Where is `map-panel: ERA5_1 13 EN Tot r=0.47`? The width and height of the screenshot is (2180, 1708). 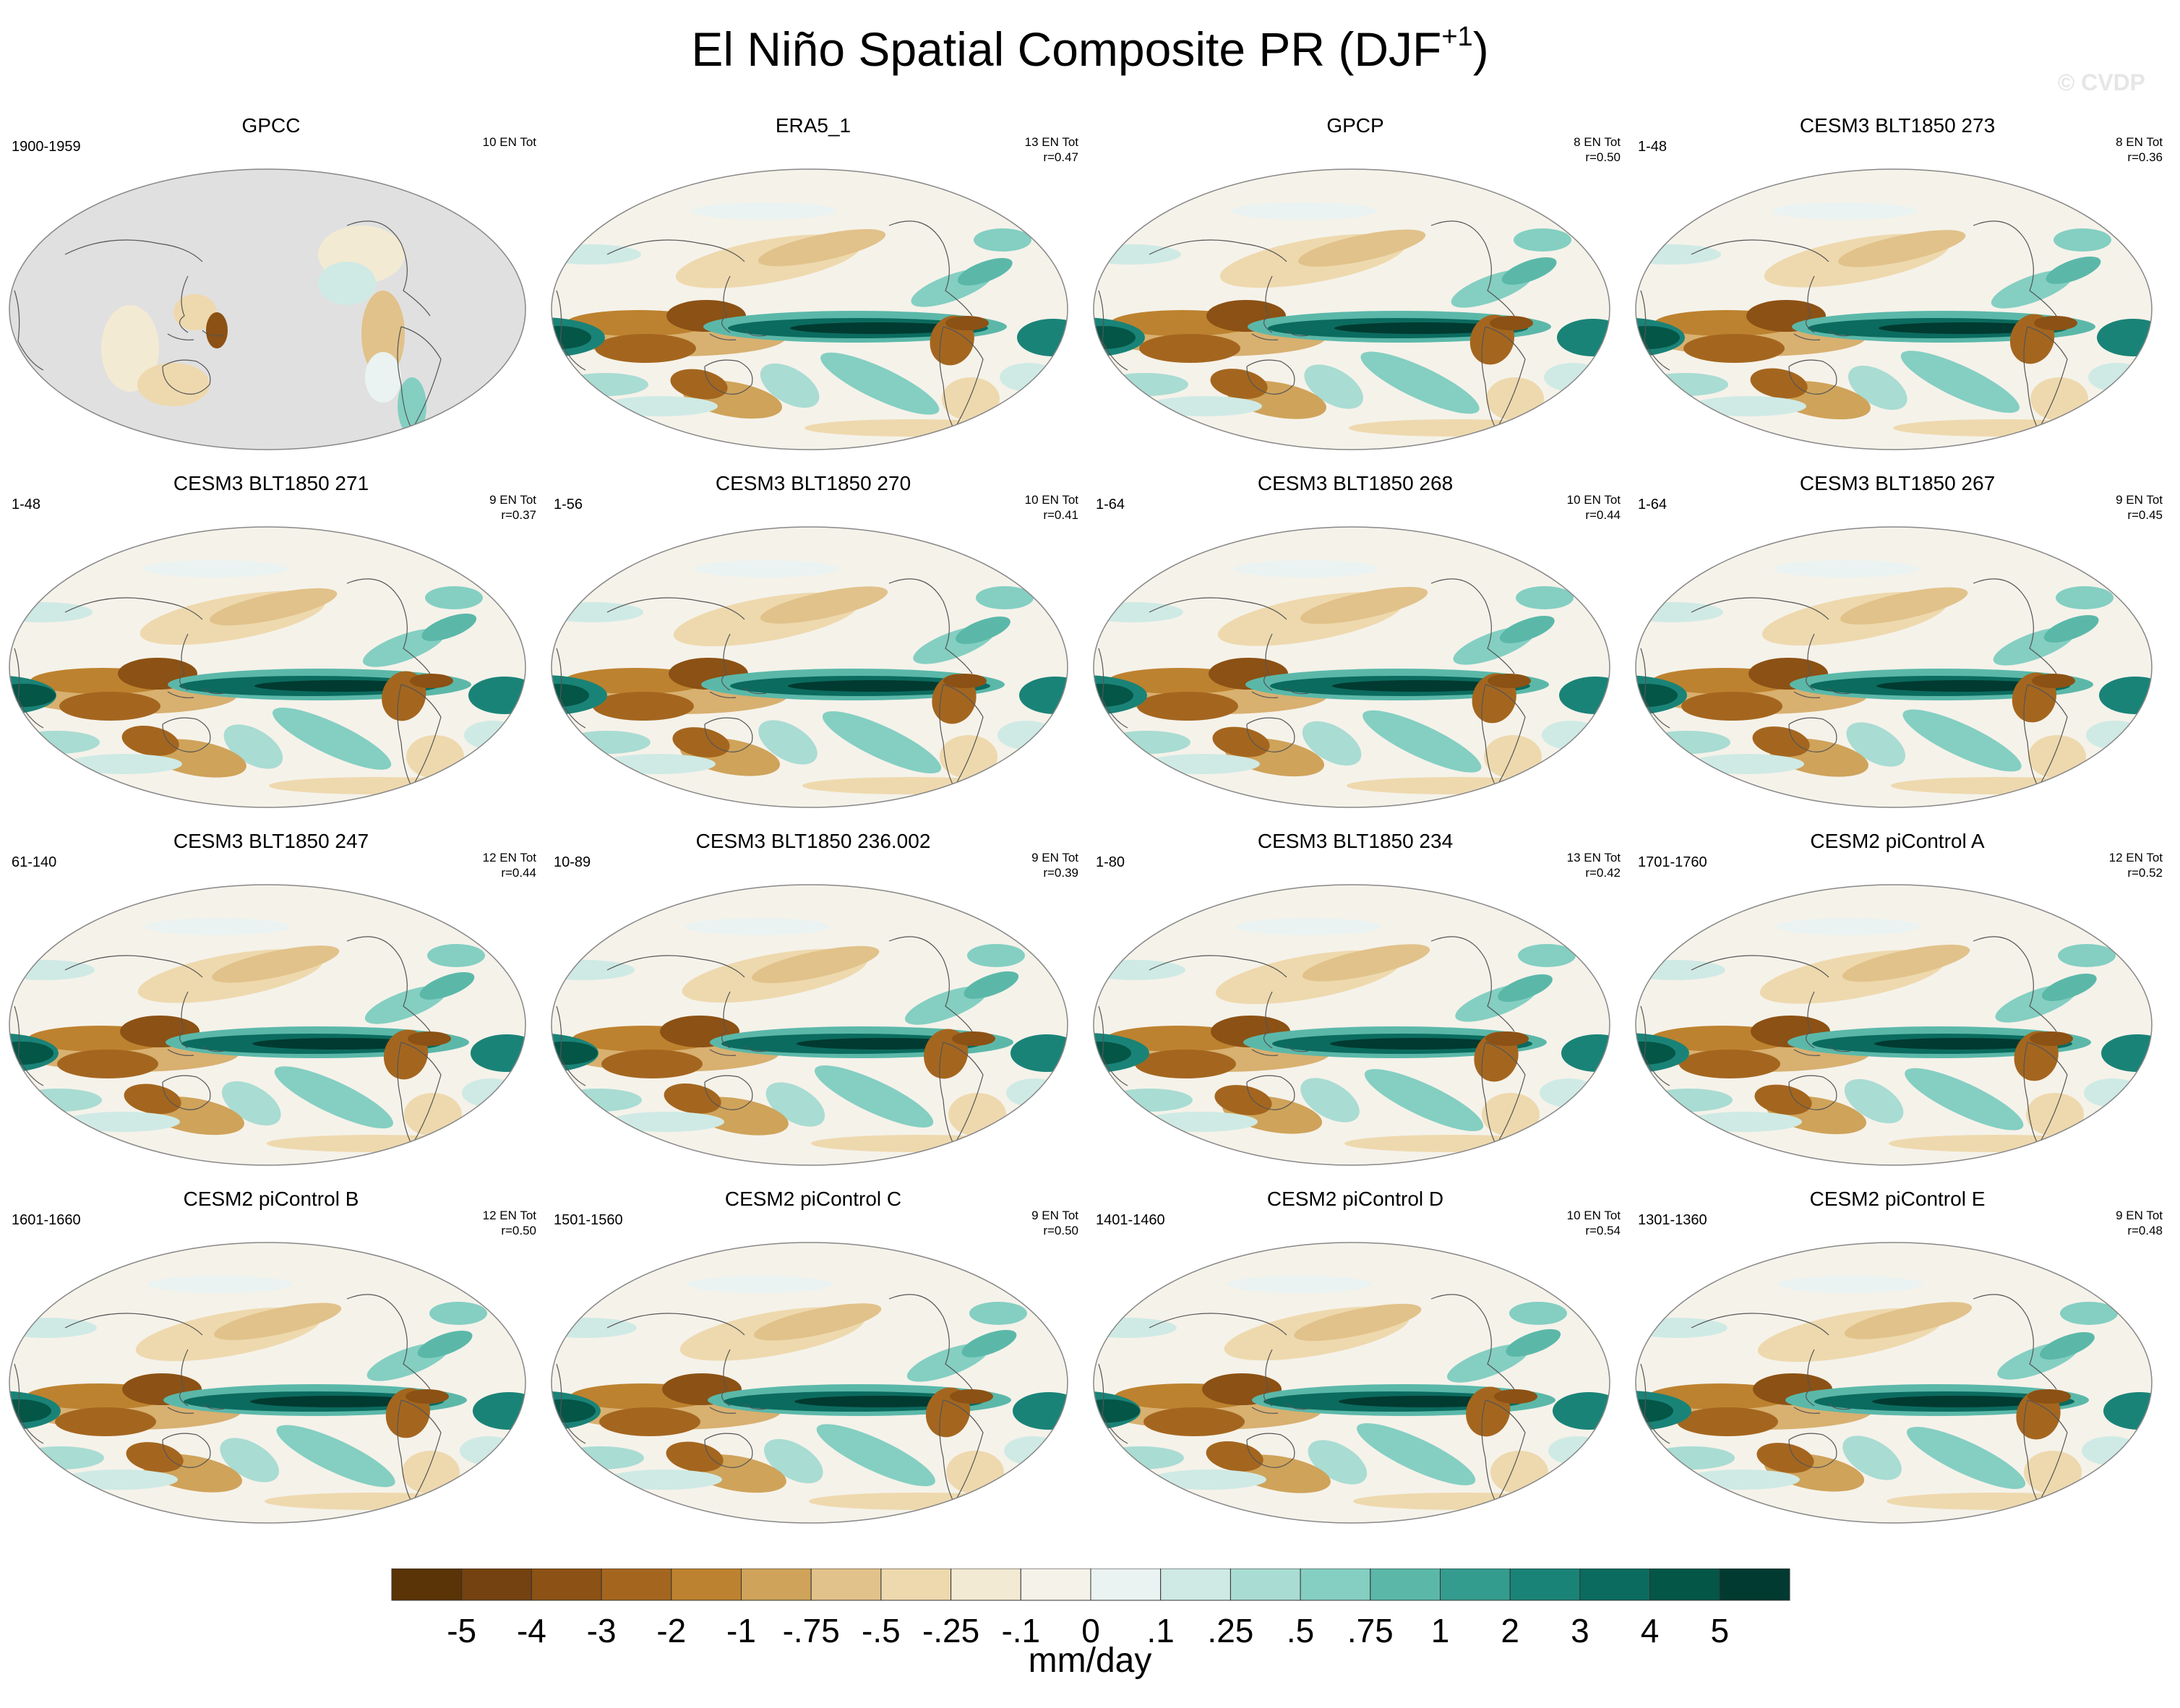 map-panel: ERA5_1 13 EN Tot r=0.47 is located at coordinates (813, 280).